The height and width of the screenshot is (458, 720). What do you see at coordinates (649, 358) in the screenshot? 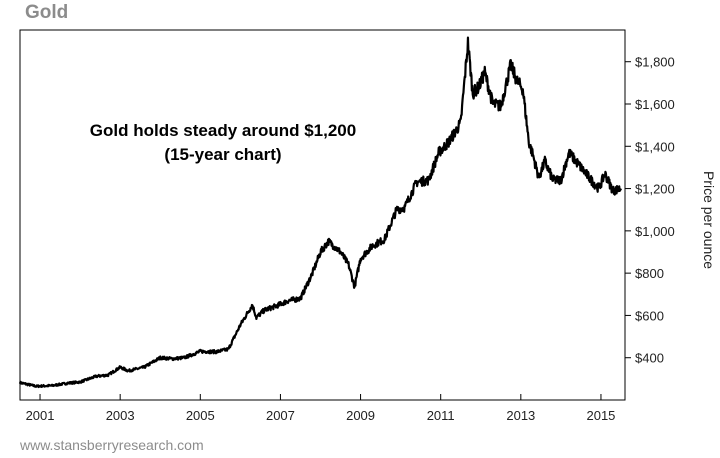
I see `y-tick-label: $400` at bounding box center [649, 358].